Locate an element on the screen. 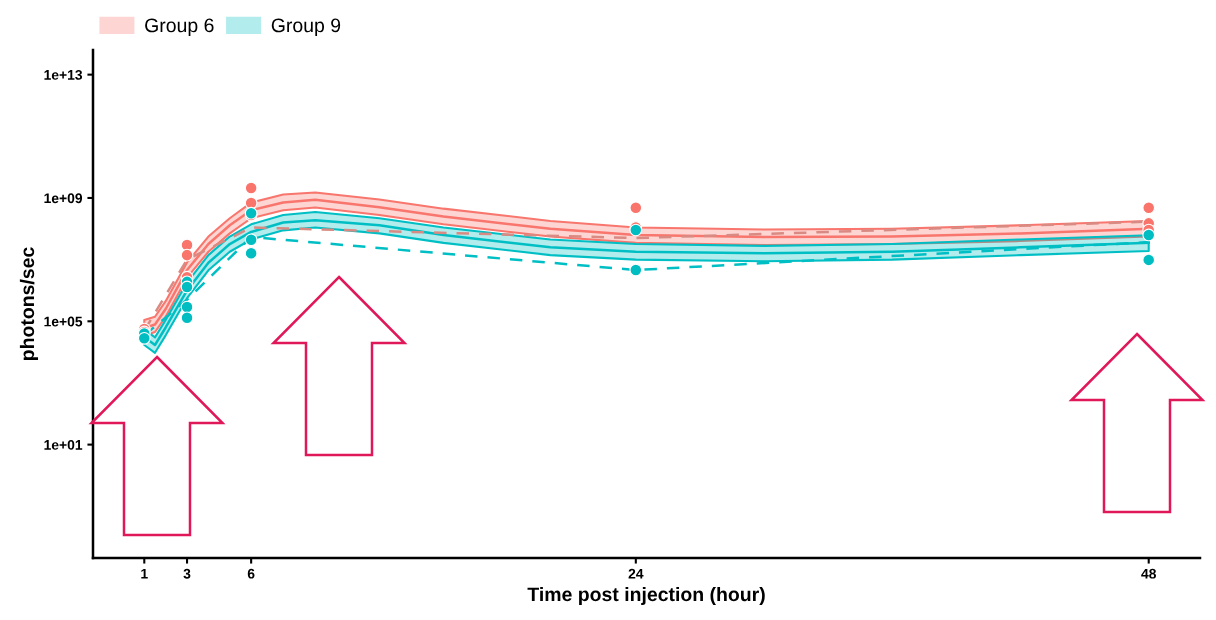 The height and width of the screenshot is (620, 1216). x-tick-label: 48 is located at coordinates (1149, 573).